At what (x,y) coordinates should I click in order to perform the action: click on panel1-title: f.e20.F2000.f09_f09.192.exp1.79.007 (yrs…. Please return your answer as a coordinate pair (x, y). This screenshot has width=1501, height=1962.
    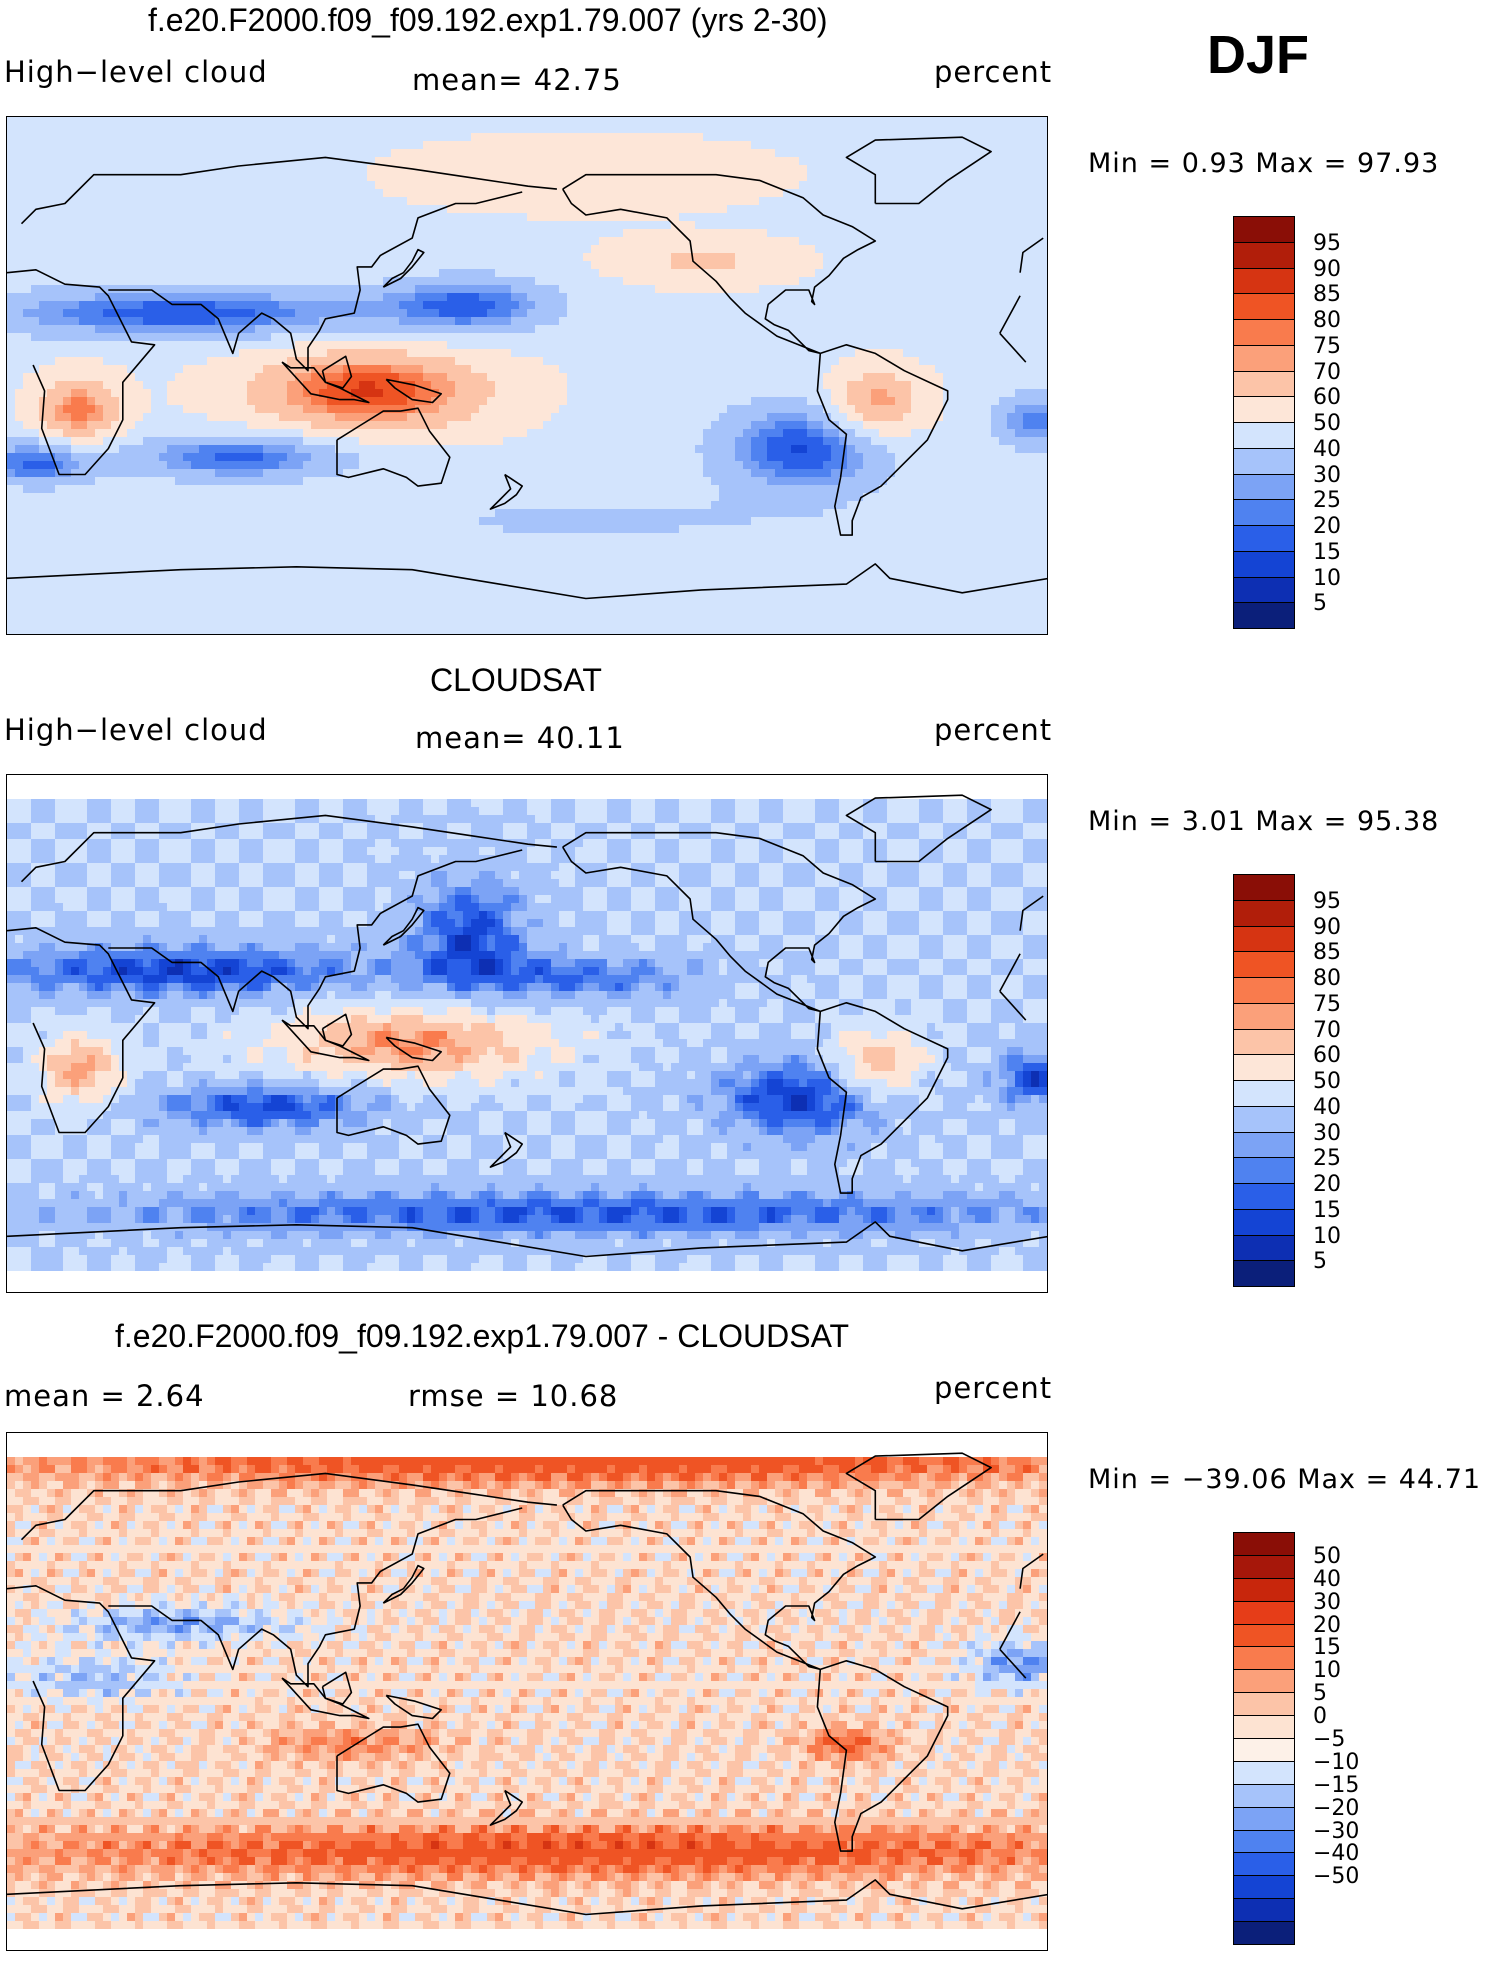
    Looking at the image, I should click on (488, 20).